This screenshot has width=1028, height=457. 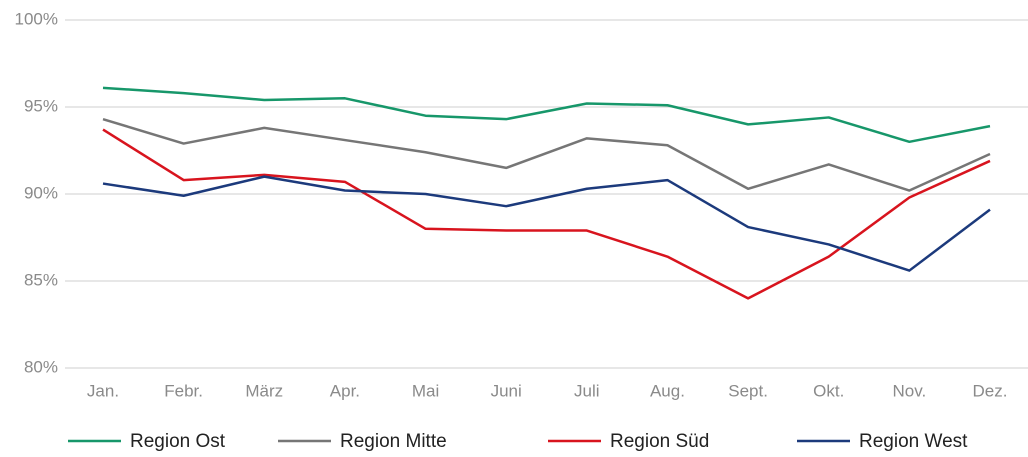 I want to click on y-tick-label: 100%, so click(x=36, y=18).